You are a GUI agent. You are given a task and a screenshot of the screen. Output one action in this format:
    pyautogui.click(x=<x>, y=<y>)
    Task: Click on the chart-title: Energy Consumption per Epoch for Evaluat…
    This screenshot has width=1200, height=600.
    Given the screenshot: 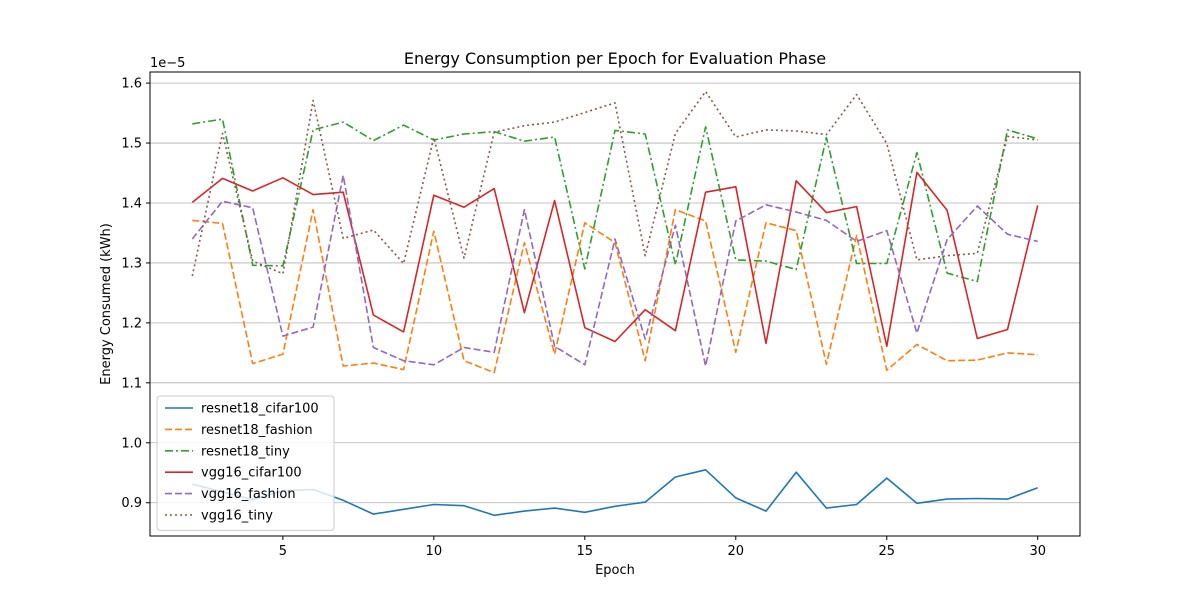 What is the action you would take?
    pyautogui.click(x=615, y=58)
    